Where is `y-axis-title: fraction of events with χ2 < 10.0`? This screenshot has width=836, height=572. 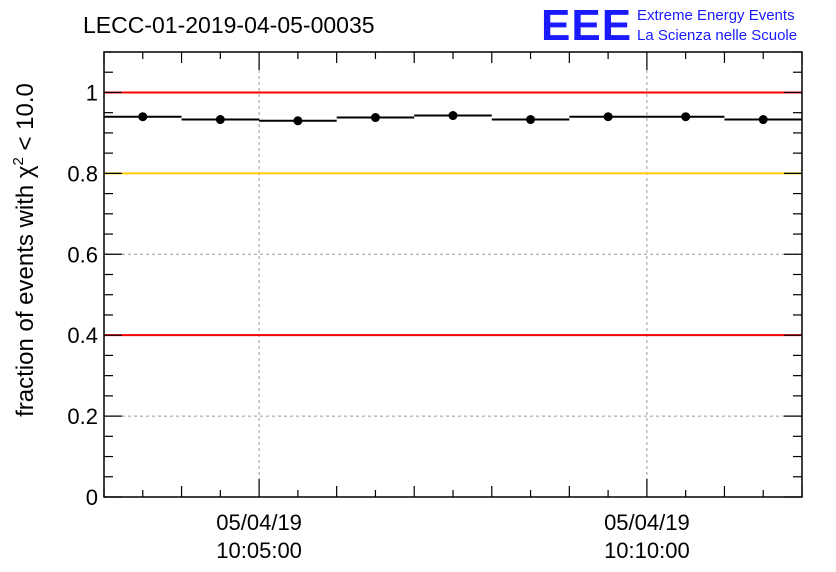 y-axis-title: fraction of events with χ2 < 10.0 is located at coordinates (24, 250).